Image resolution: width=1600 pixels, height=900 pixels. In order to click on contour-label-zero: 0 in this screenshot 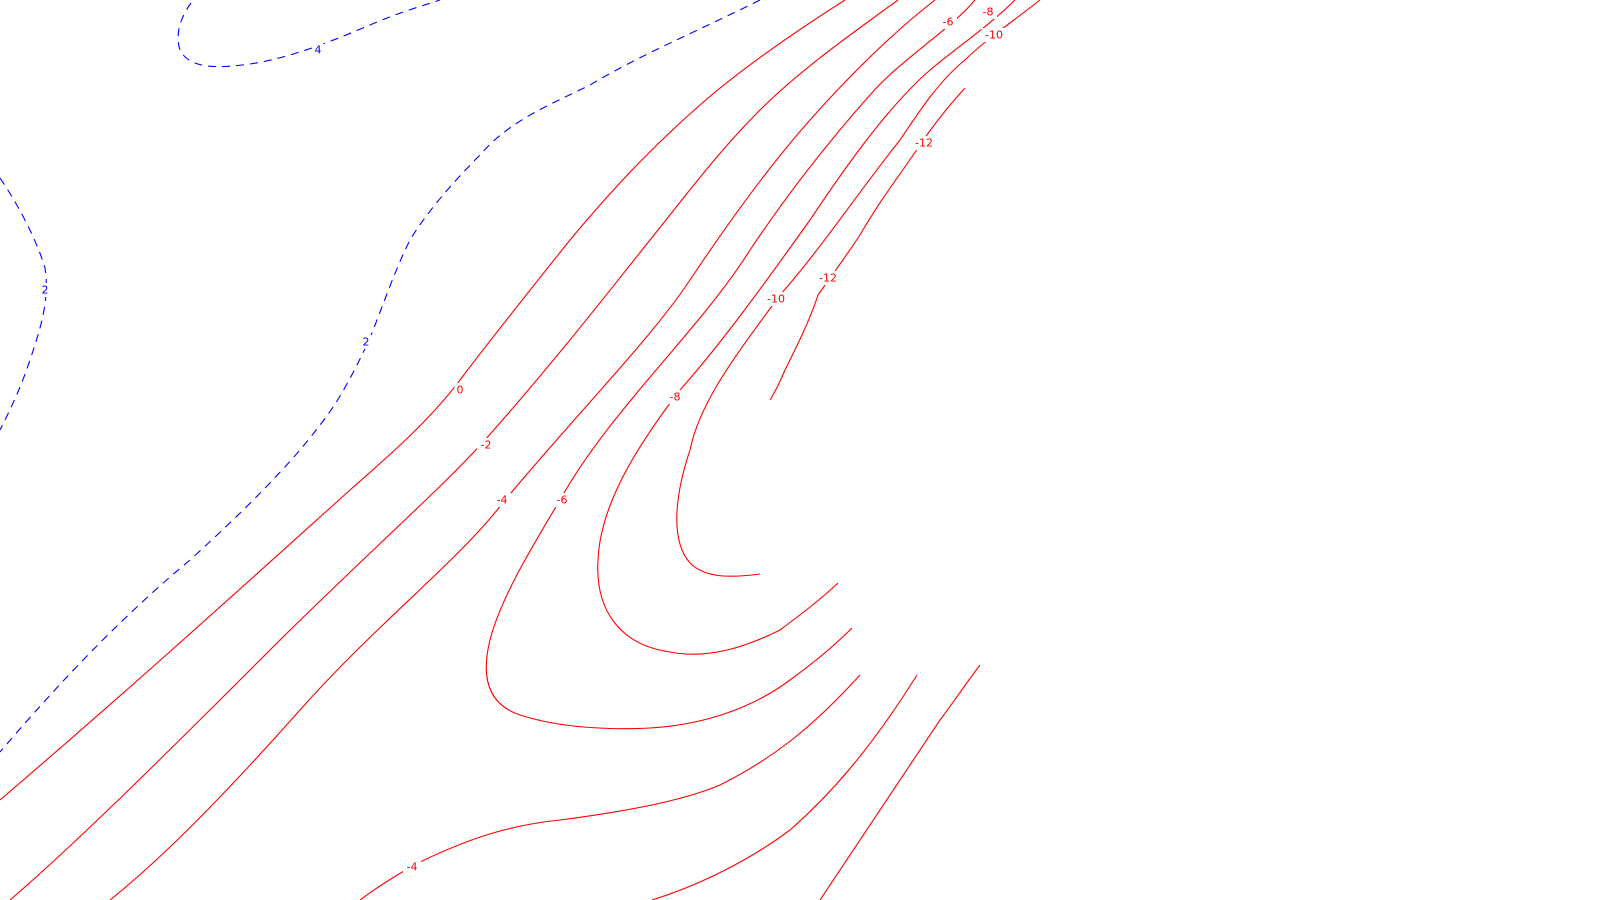, I will do `click(460, 390)`.